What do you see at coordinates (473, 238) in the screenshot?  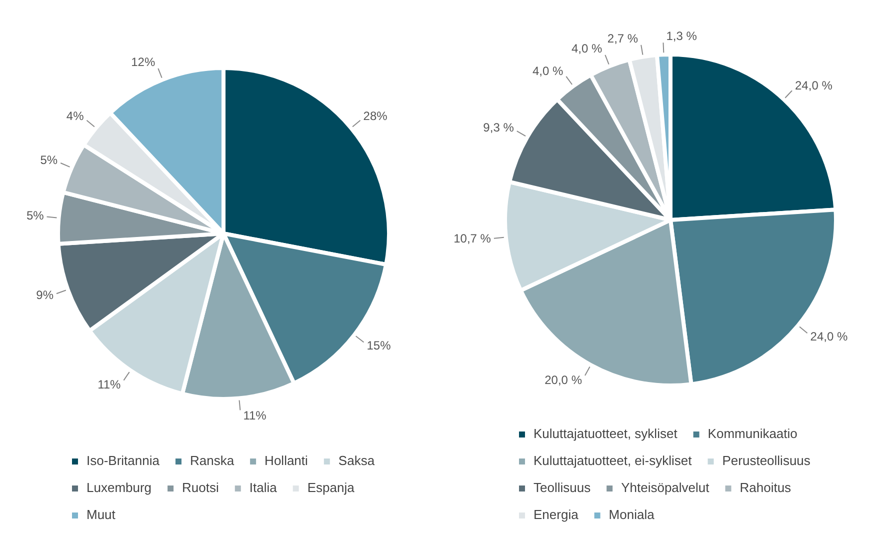 I see `data-label: 10,7 %` at bounding box center [473, 238].